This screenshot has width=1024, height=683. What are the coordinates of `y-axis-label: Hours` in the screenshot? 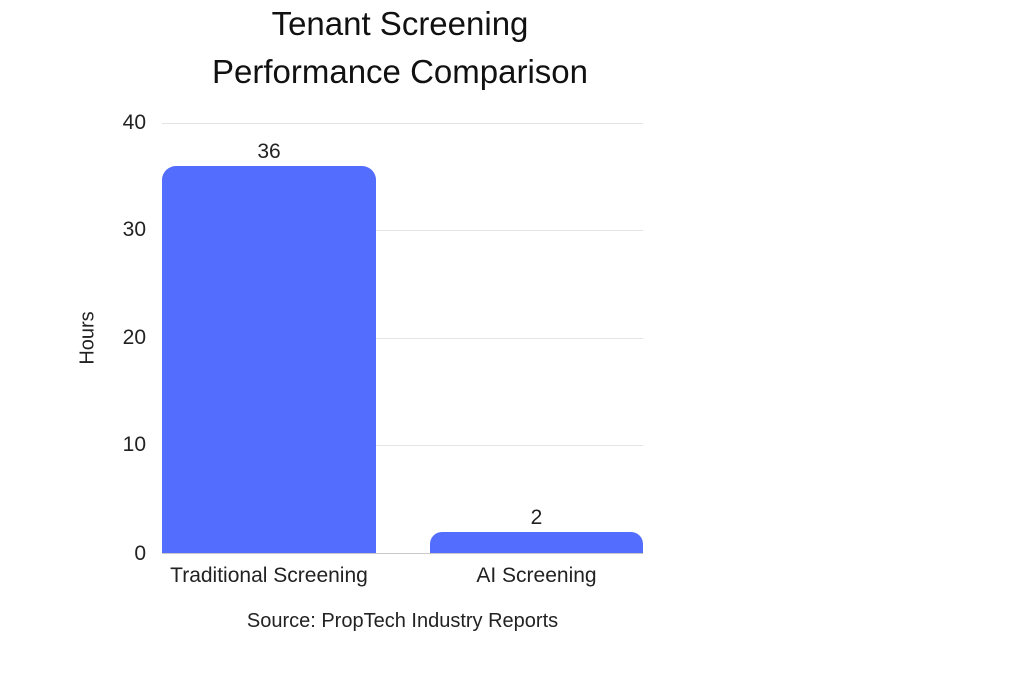 It's located at (87, 338).